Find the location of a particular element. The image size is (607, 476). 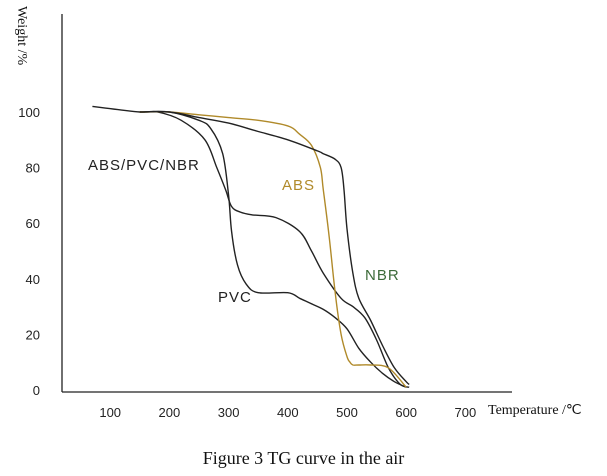

figure-caption: Figure 3 TG curve in the air is located at coordinates (303, 458).